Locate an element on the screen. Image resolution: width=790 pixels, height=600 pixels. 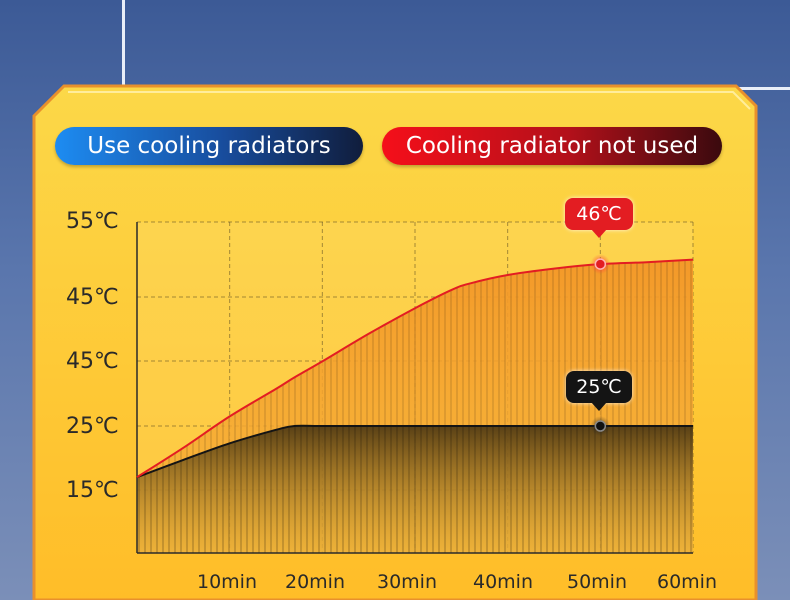
y-tick-label: 15℃ is located at coordinates (92, 490).